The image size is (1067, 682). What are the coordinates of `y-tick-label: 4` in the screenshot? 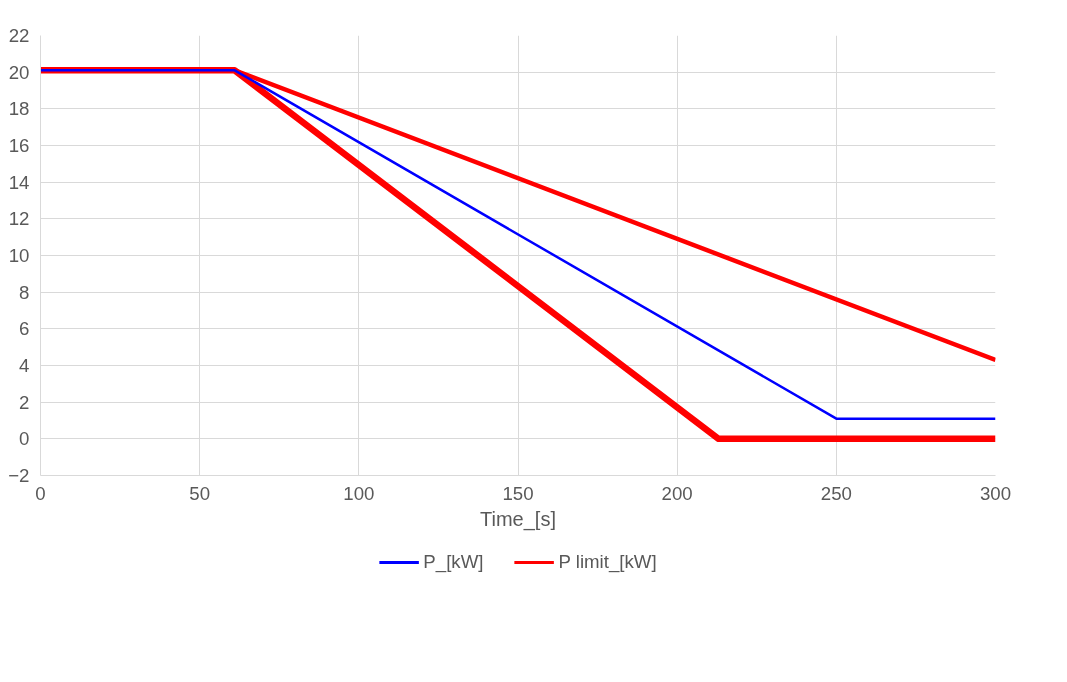 It's located at (24, 365).